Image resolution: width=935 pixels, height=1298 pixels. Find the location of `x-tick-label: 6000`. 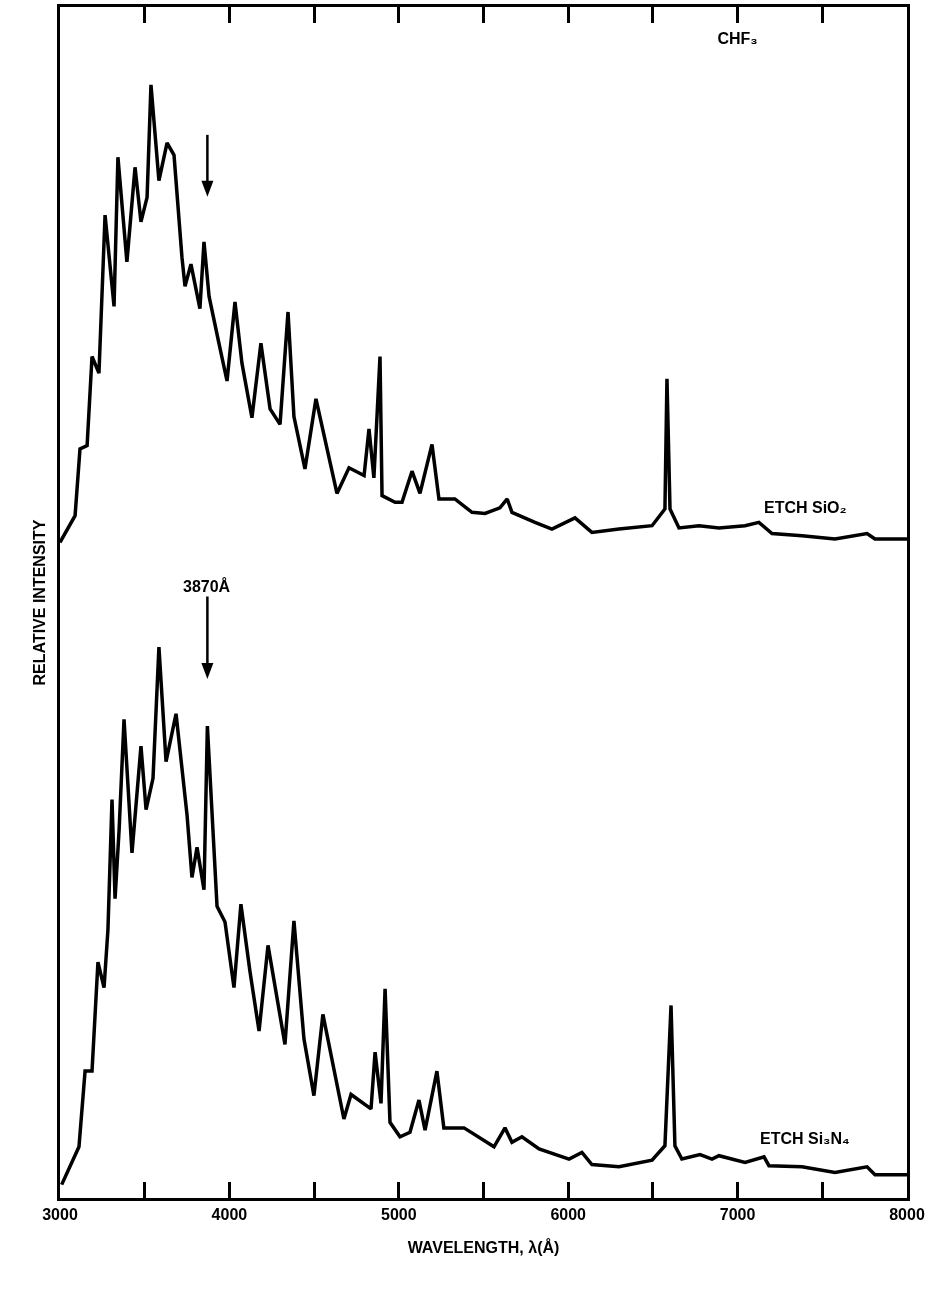

x-tick-label: 6000 is located at coordinates (568, 1214).